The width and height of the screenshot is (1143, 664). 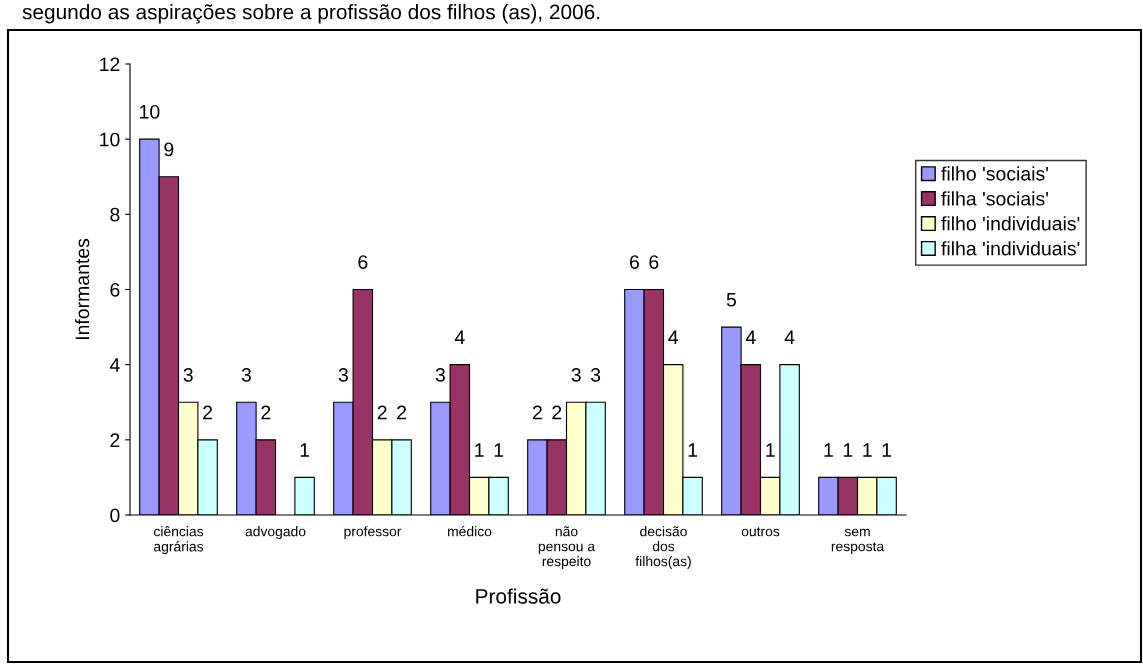 What do you see at coordinates (110, 64) in the screenshot?
I see `y-tick-label: 12` at bounding box center [110, 64].